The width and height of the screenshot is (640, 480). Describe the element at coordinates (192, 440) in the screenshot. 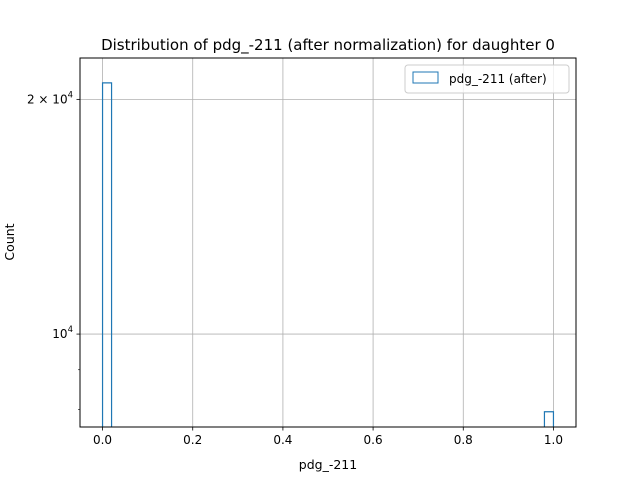

I see `x-tick-label: 0.2` at that location.